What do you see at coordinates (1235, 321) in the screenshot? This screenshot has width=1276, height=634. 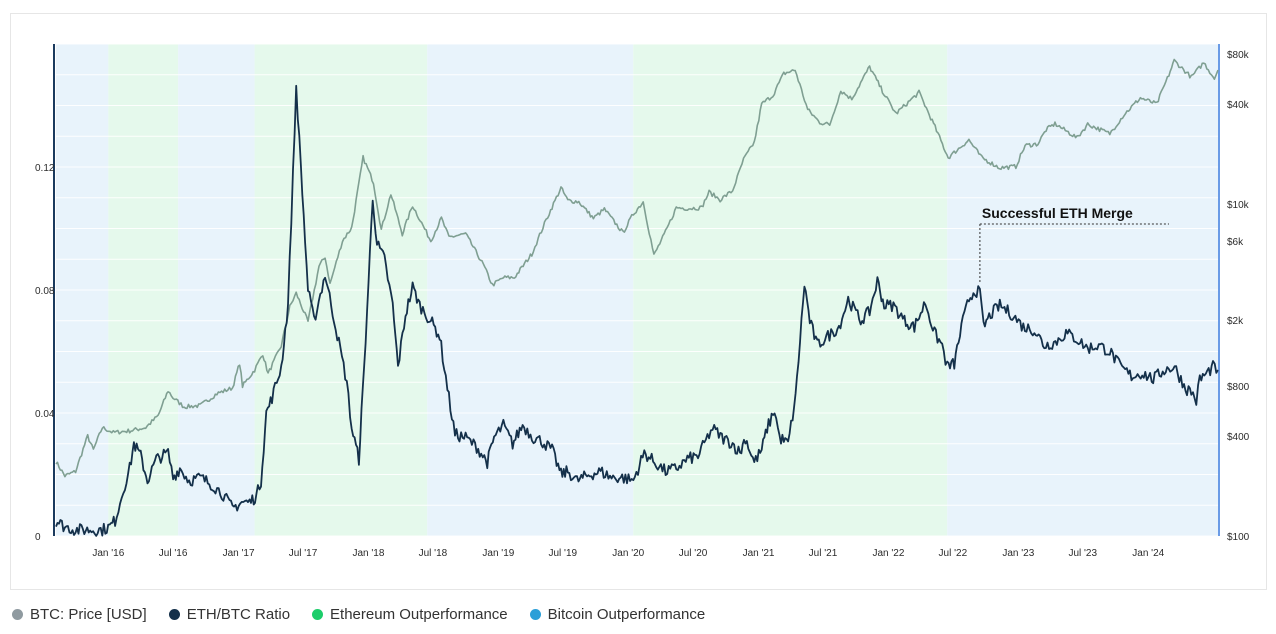 I see `y-right-tick-label-3: $2k` at bounding box center [1235, 321].